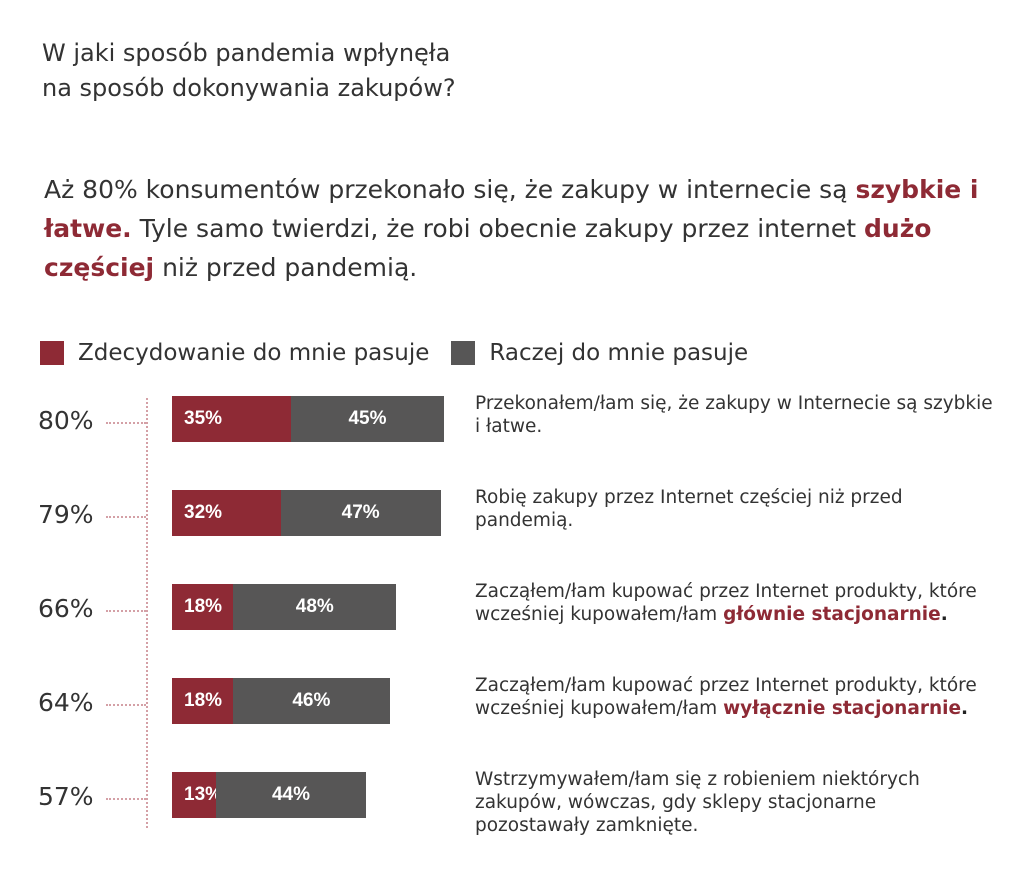 This screenshot has height=891, width=1024. I want to click on bar-segment-series-2: 47%, so click(360, 513).